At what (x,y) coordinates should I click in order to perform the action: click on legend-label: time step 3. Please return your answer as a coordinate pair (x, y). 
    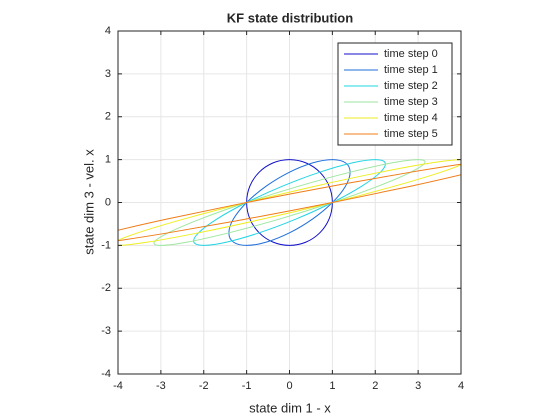
    Looking at the image, I should click on (411, 102).